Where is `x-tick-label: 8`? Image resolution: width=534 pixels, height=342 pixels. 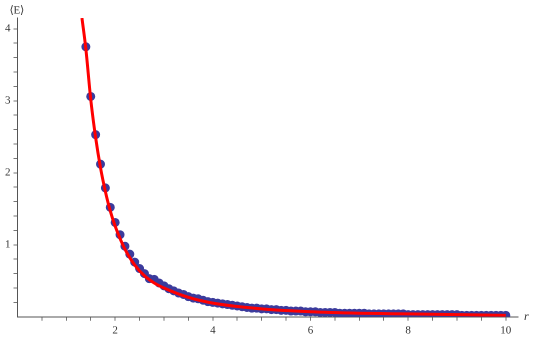 x-tick-label: 8 is located at coordinates (408, 330).